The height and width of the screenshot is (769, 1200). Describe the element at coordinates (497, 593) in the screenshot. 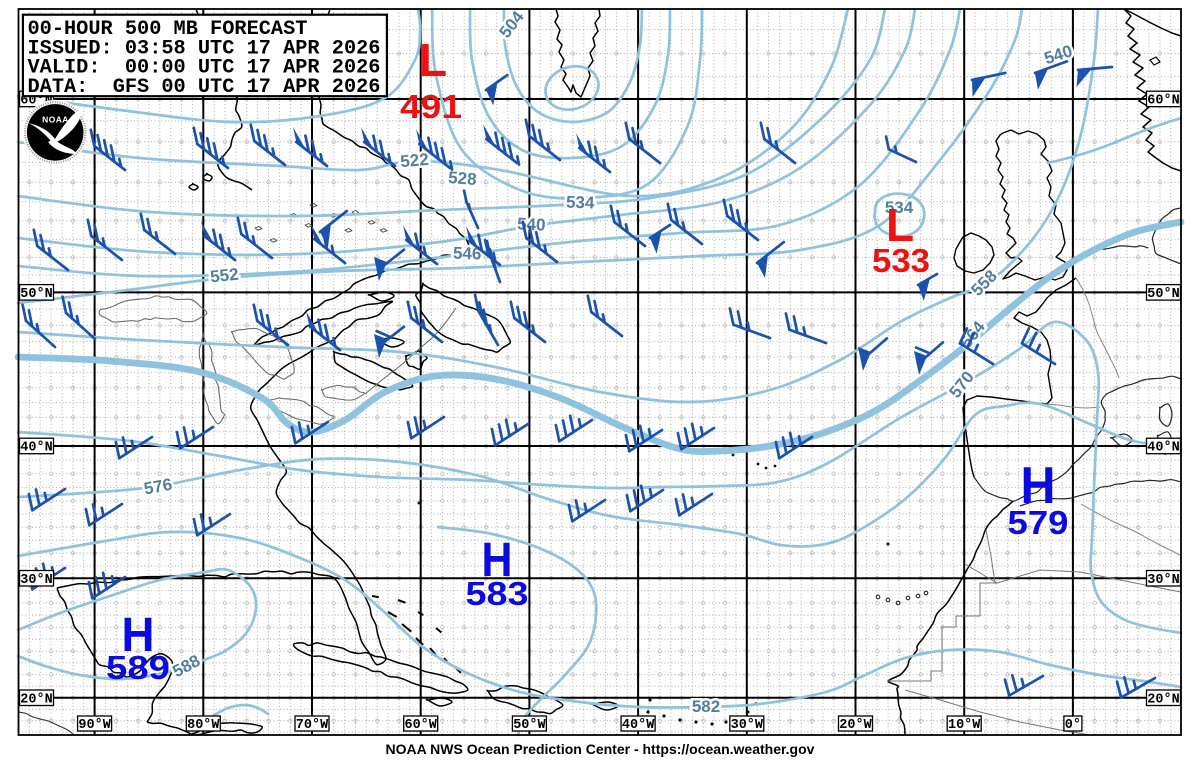

I see `svg-text: 583` at that location.